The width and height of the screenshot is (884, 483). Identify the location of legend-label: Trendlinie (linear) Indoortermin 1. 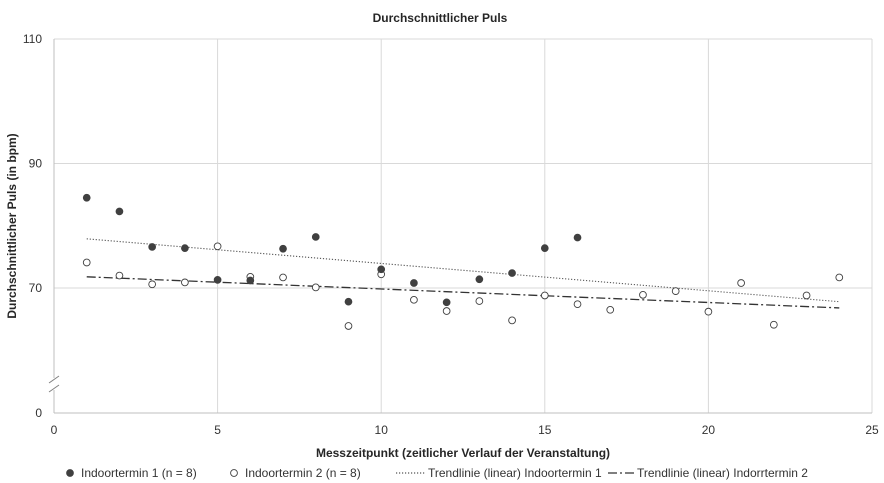
(515, 473).